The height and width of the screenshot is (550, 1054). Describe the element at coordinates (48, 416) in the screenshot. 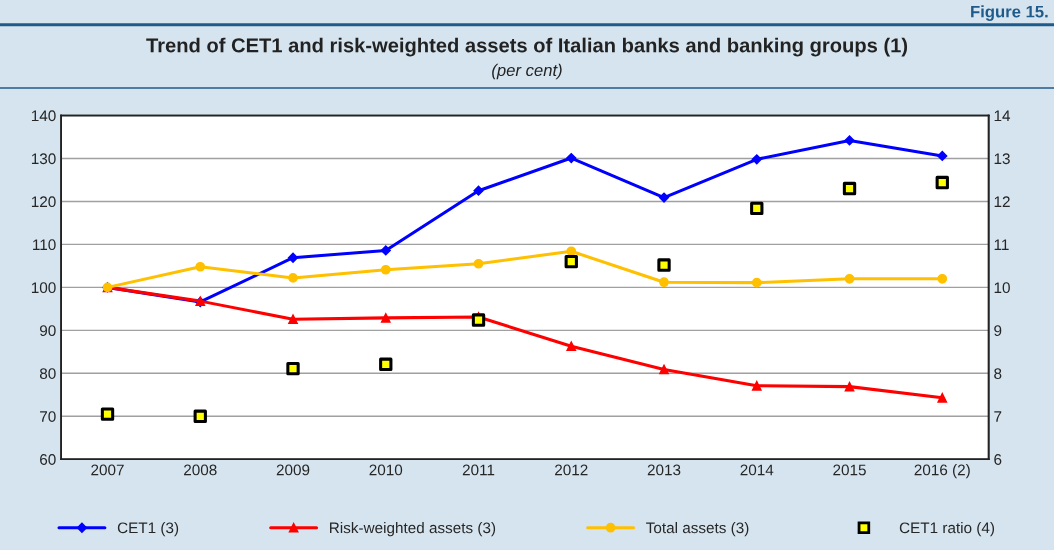

I see `y-tick-label: 70` at that location.